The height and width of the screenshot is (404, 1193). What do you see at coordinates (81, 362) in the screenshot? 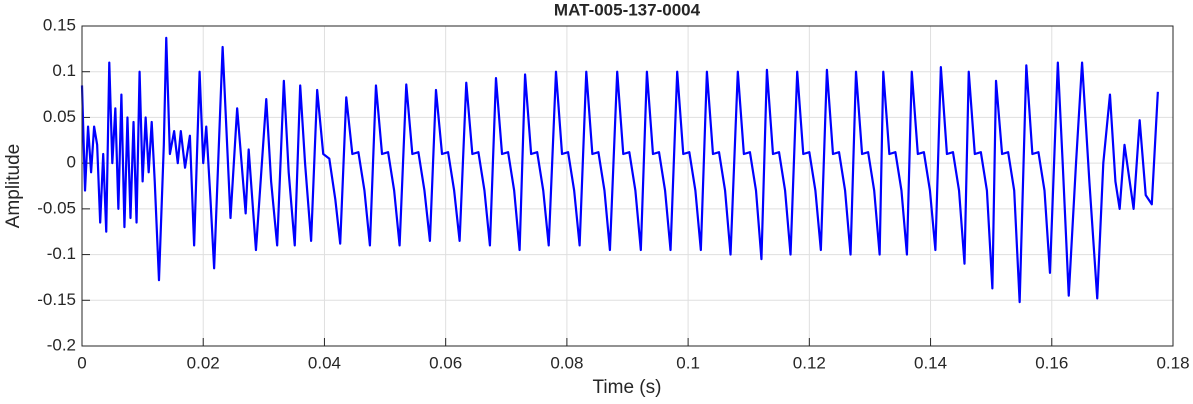
I see `x-tick-label: 0` at bounding box center [81, 362].